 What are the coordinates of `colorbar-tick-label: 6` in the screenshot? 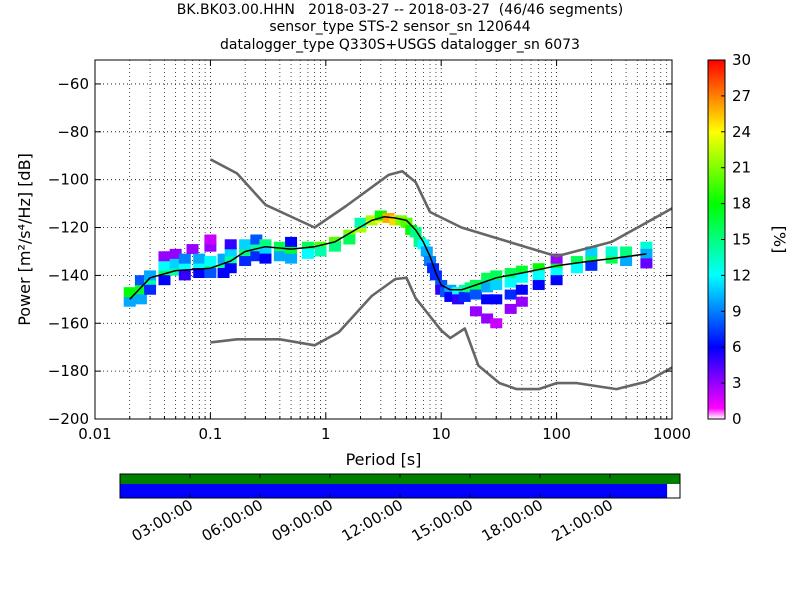 It's located at (737, 347).